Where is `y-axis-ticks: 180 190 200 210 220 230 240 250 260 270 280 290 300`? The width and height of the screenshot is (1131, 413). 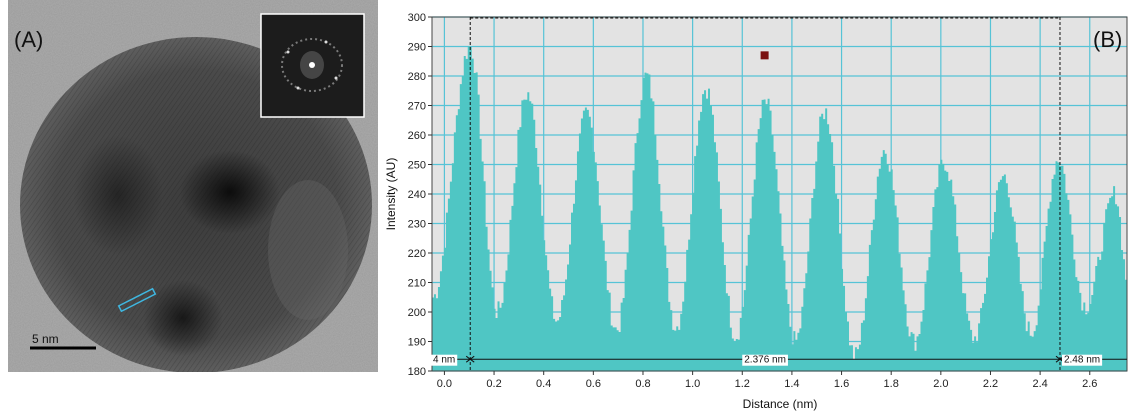 y-axis-ticks: 180 190 200 210 220 230 240 250 260 270 280 290 300 is located at coordinates (420, 195).